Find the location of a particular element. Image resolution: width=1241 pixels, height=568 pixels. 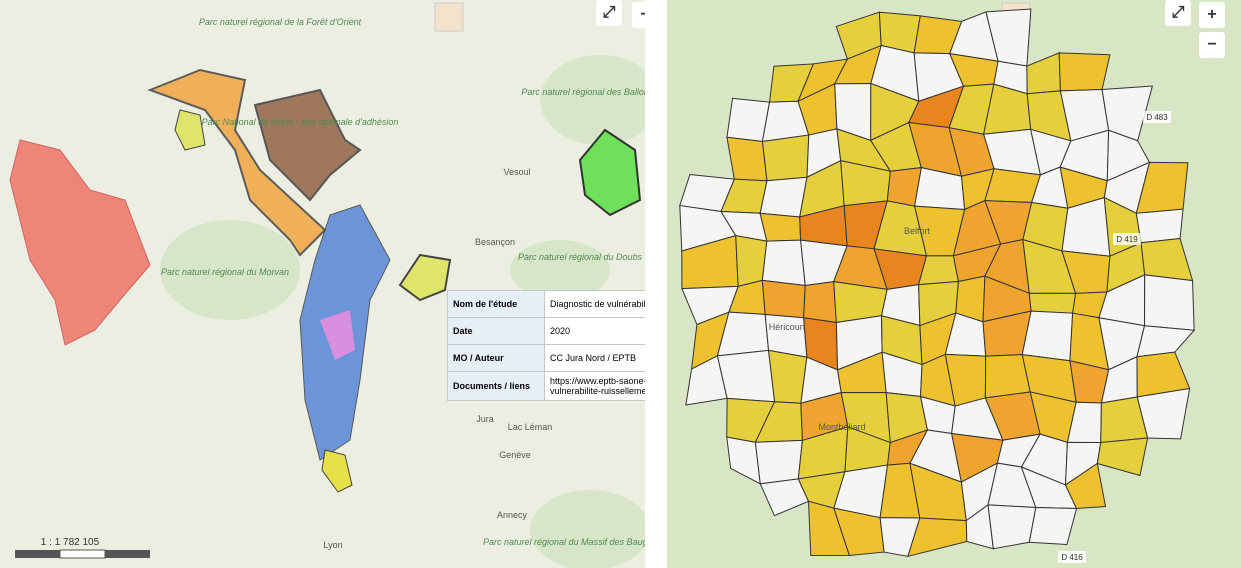

place-label: Parc naturel régional du Doubs is located at coordinates (580, 257).